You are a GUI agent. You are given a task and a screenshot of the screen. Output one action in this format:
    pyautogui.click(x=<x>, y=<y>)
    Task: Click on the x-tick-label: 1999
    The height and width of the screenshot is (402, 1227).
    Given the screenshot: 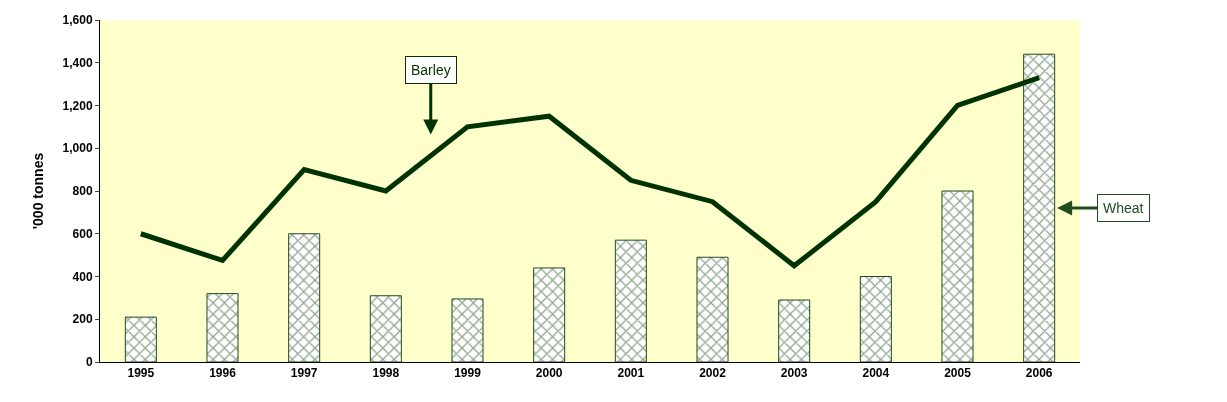 What is the action you would take?
    pyautogui.click(x=468, y=373)
    